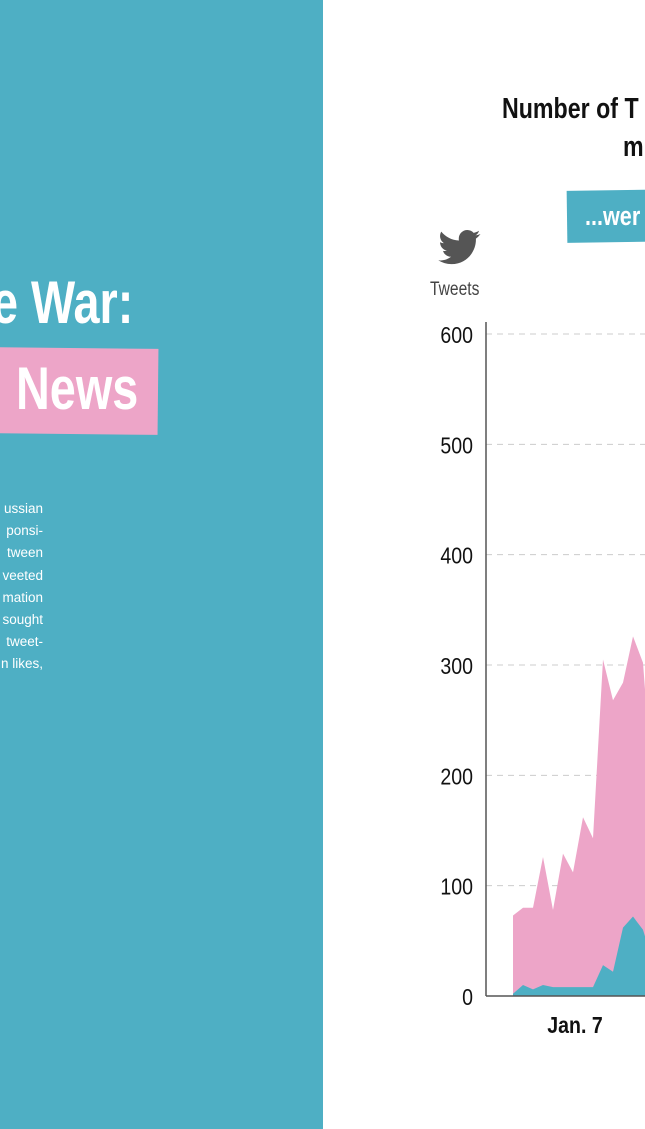  Describe the element at coordinates (23, 508) in the screenshot. I see `intro-line: ussian` at that location.